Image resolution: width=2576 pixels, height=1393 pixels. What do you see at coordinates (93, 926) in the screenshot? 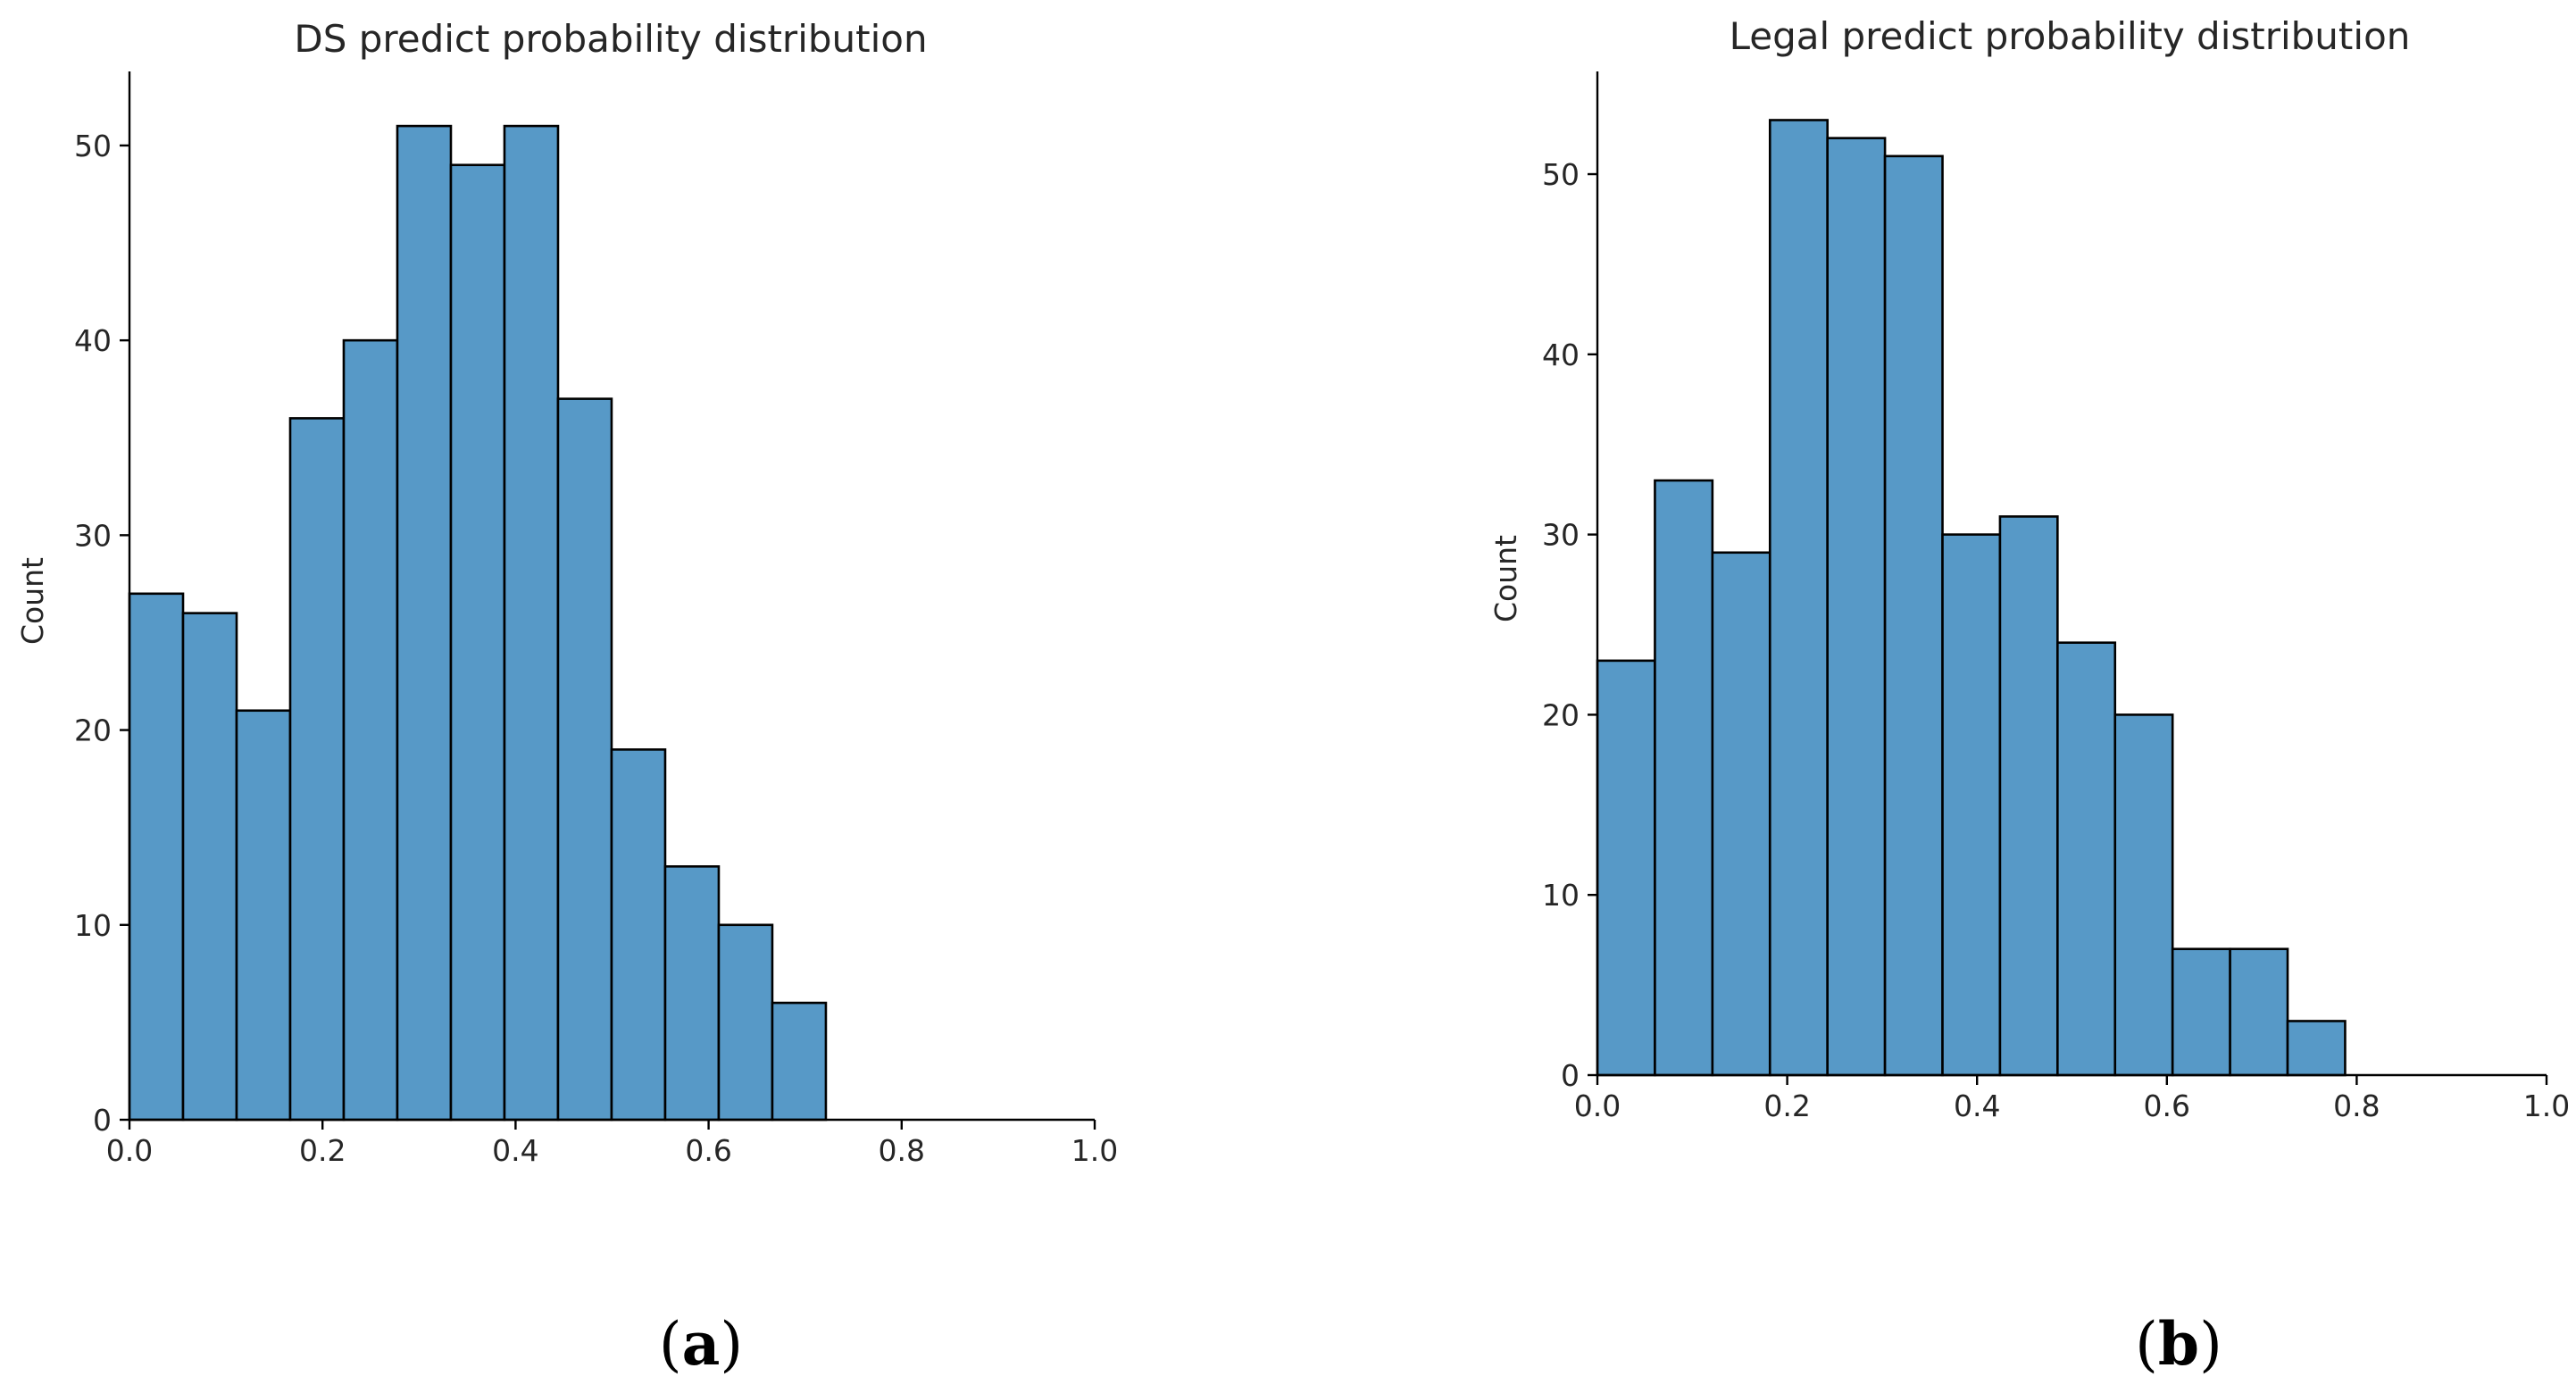
I see `y-tick-label-a: 10` at bounding box center [93, 926].